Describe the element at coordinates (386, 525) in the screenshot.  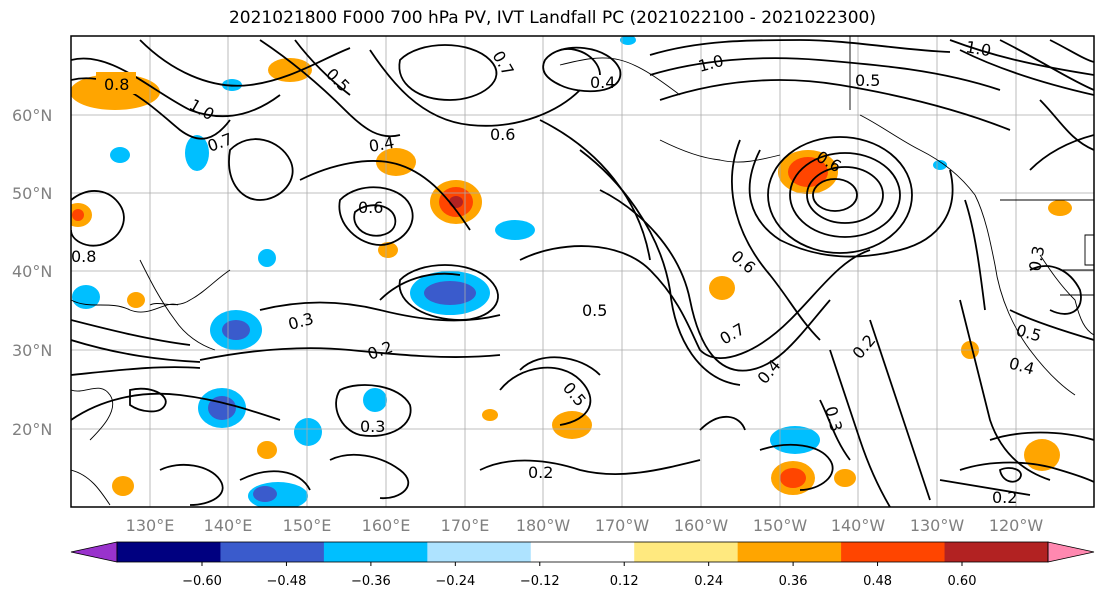
I see `lon-label: 160°E` at that location.